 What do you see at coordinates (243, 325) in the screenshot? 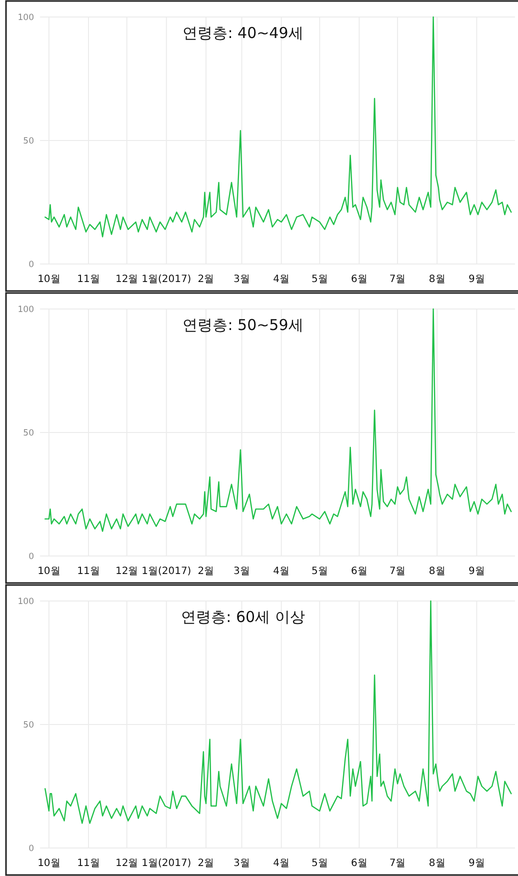
I see `text: 연령층: 50~59세` at bounding box center [243, 325].